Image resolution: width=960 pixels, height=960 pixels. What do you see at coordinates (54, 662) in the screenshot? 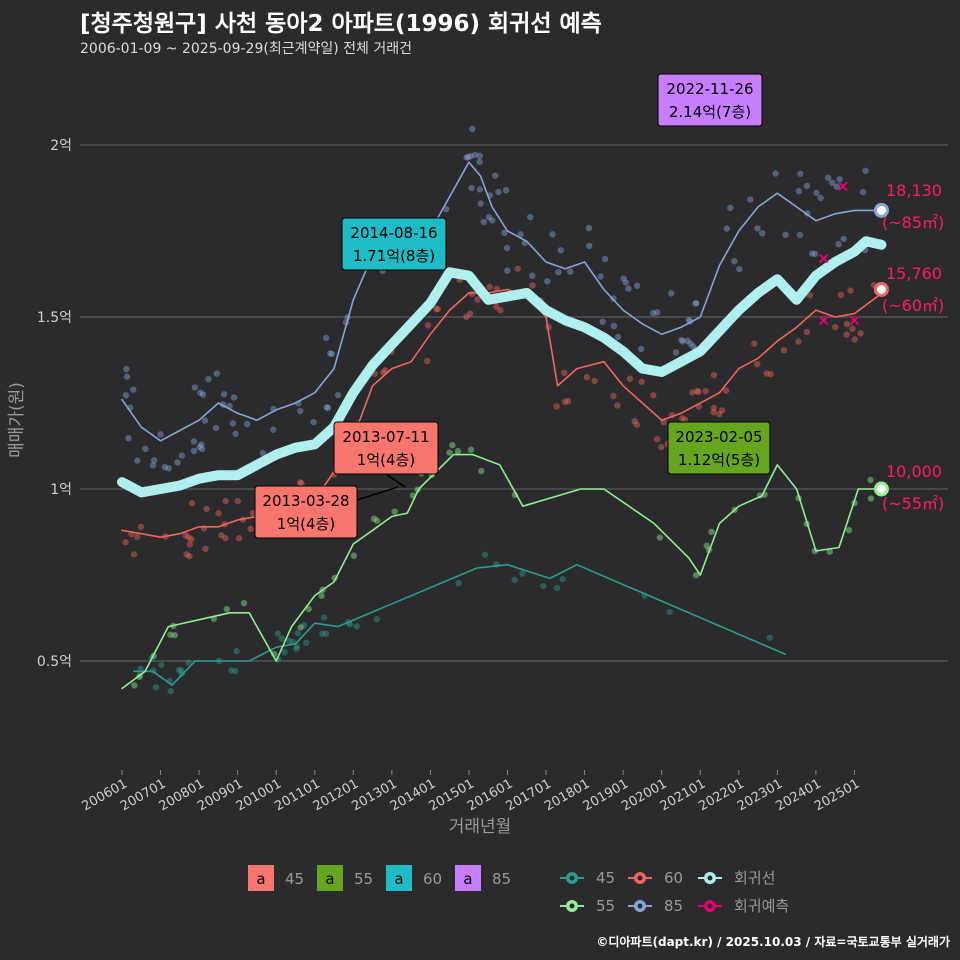
I see `y-tick-label: 0.5억` at bounding box center [54, 662].